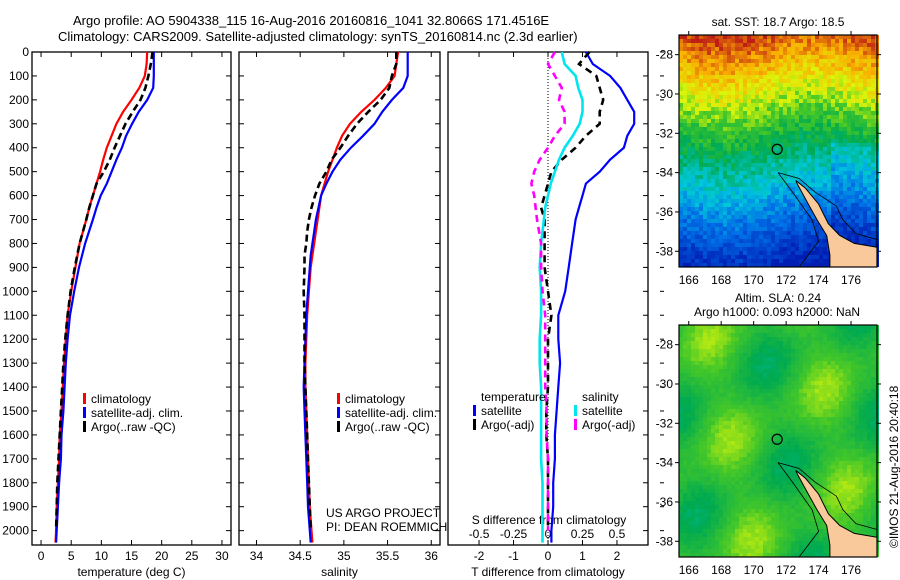 Image resolution: width=900 pixels, height=580 pixels. Describe the element at coordinates (25, 52) in the screenshot. I see `y-tick-label: 0` at that location.